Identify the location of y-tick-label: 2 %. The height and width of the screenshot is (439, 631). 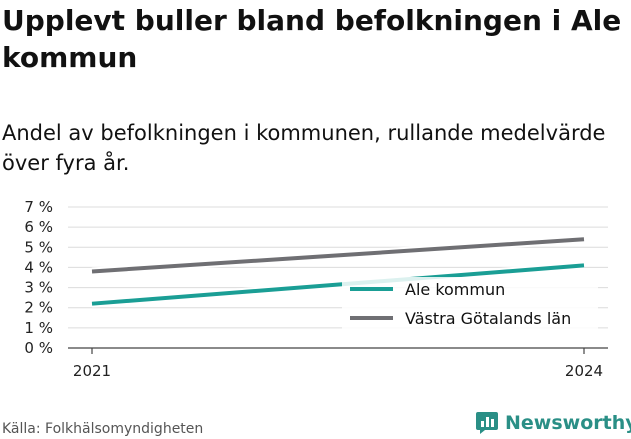
(38, 308).